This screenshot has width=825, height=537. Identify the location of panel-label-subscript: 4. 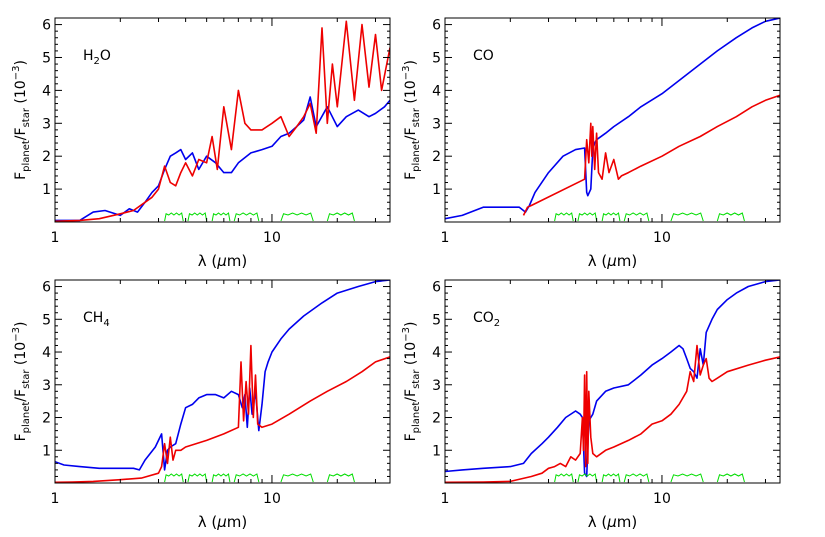
(106, 323).